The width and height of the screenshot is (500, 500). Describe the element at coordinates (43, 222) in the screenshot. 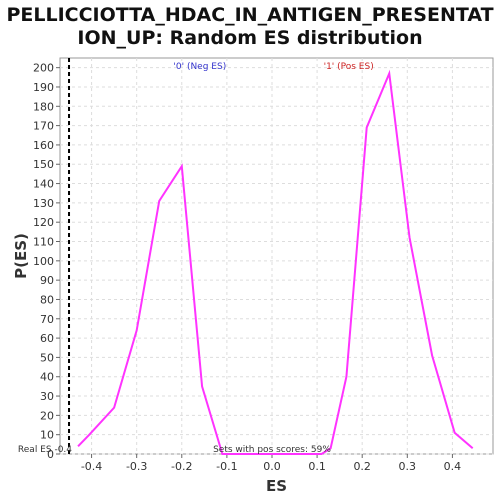

I see `y-tick-label: 120` at that location.